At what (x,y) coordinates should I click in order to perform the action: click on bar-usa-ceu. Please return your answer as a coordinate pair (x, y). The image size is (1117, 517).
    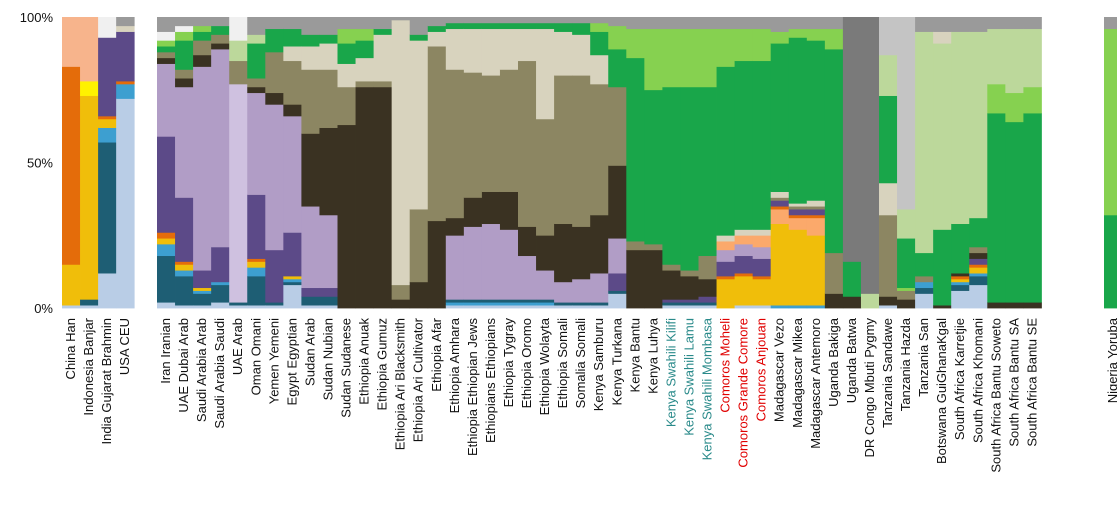
    Looking at the image, I should click on (125, 163).